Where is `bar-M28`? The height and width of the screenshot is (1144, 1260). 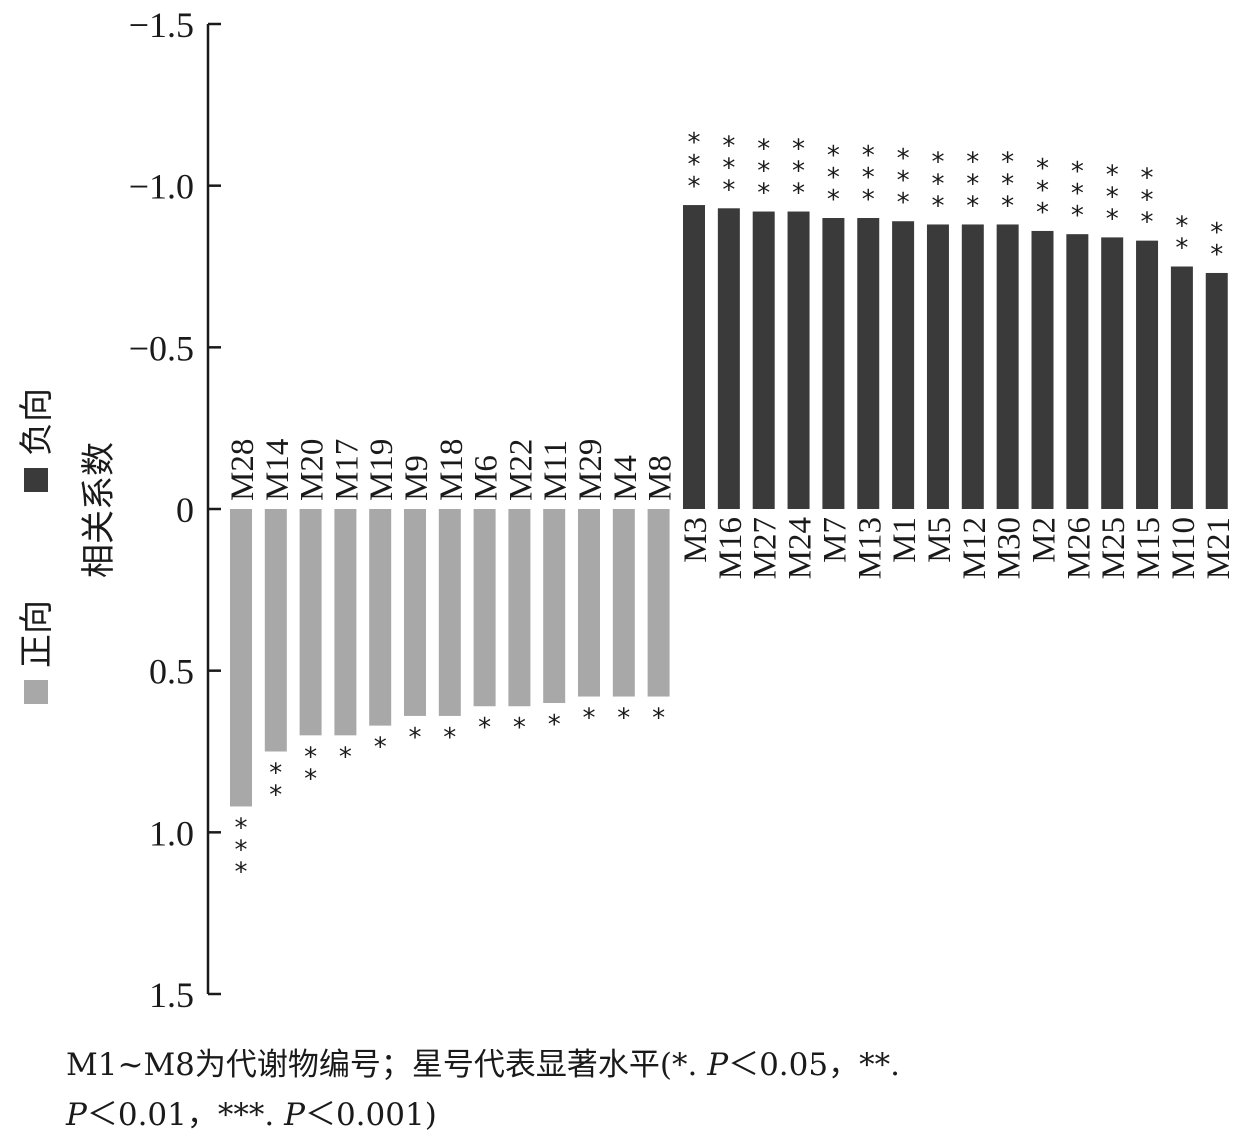 bar-M28 is located at coordinates (241, 658).